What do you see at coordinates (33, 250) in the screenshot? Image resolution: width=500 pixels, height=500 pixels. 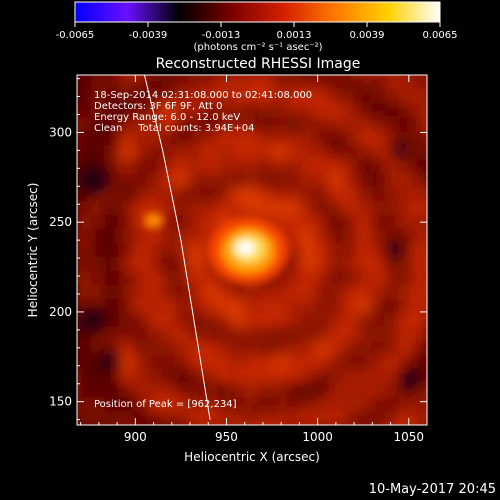 I see `y-axis-label: Heliocentric Y (arcsec)` at bounding box center [33, 250].